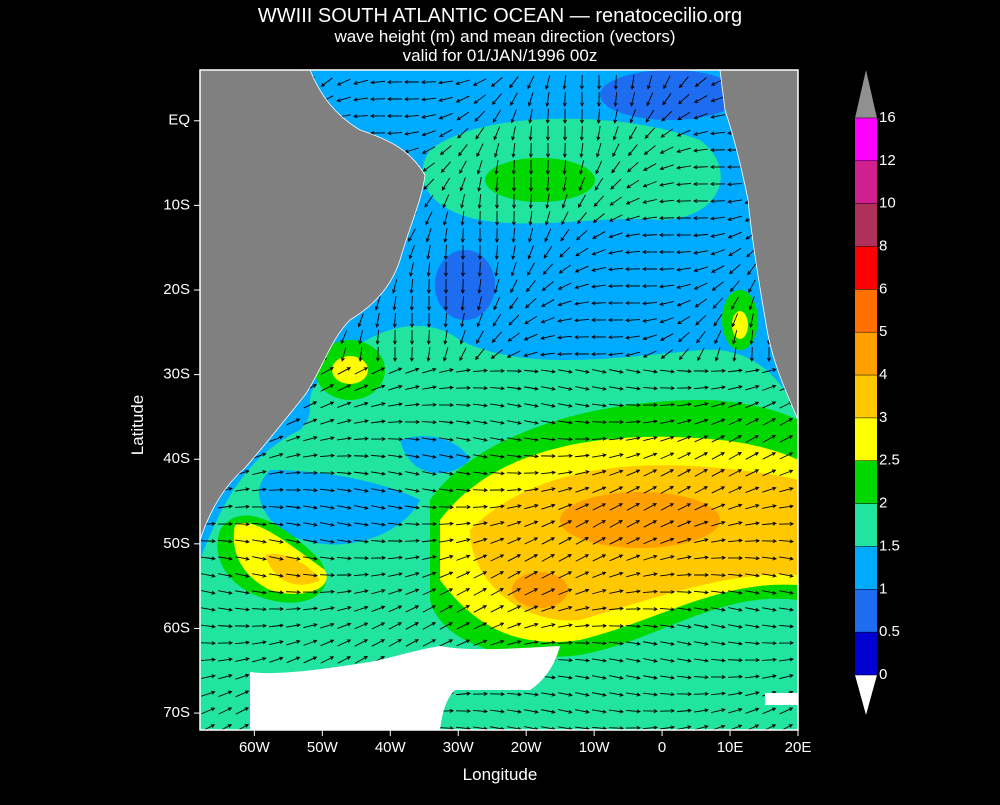 The image size is (1000, 805). What do you see at coordinates (889, 631) in the screenshot?
I see `colorbar-label: 0.5` at bounding box center [889, 631].